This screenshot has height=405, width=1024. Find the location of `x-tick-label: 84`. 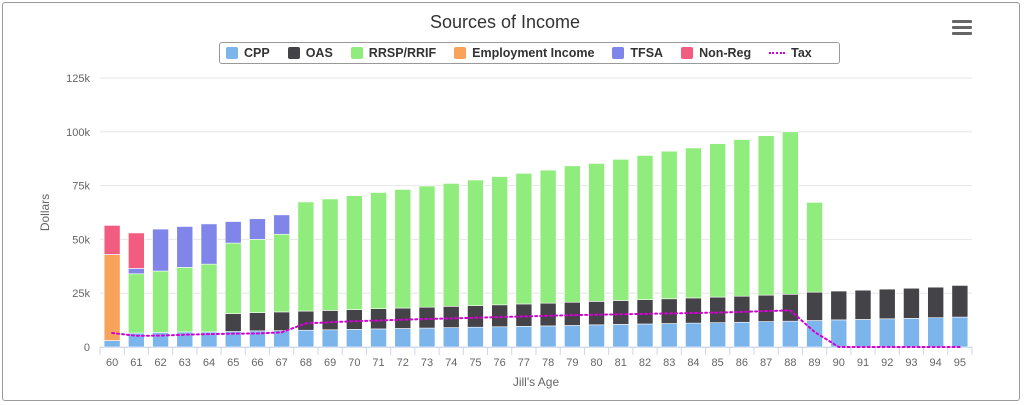

x-tick-label: 84 is located at coordinates (693, 363).